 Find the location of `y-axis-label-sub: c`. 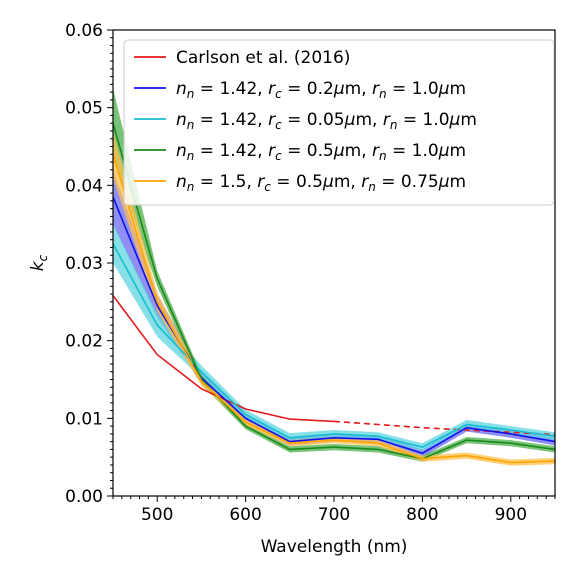

y-axis-label-sub: c is located at coordinates (43, 257).